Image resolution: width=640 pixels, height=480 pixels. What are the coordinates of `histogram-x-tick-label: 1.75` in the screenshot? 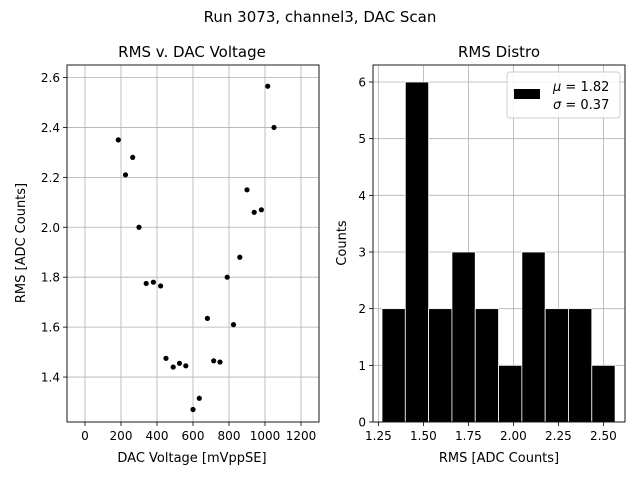 It's located at (468, 436).